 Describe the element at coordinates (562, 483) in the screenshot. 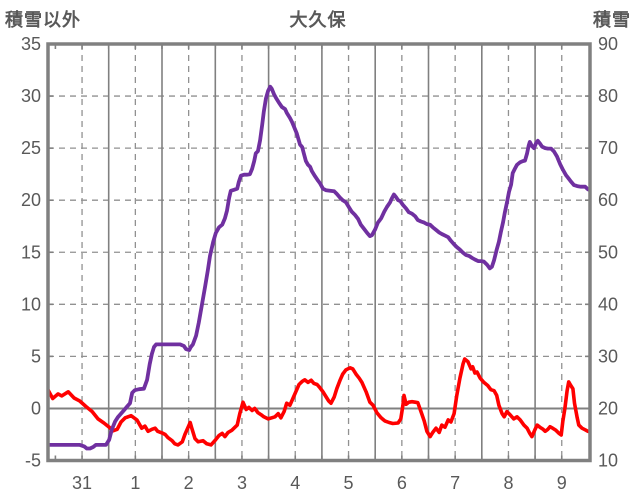

I see `x-axis-tick-label: 9` at that location.